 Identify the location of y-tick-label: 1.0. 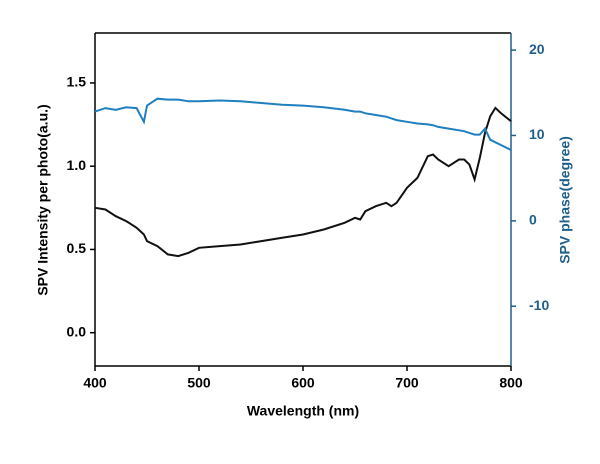
(77, 165).